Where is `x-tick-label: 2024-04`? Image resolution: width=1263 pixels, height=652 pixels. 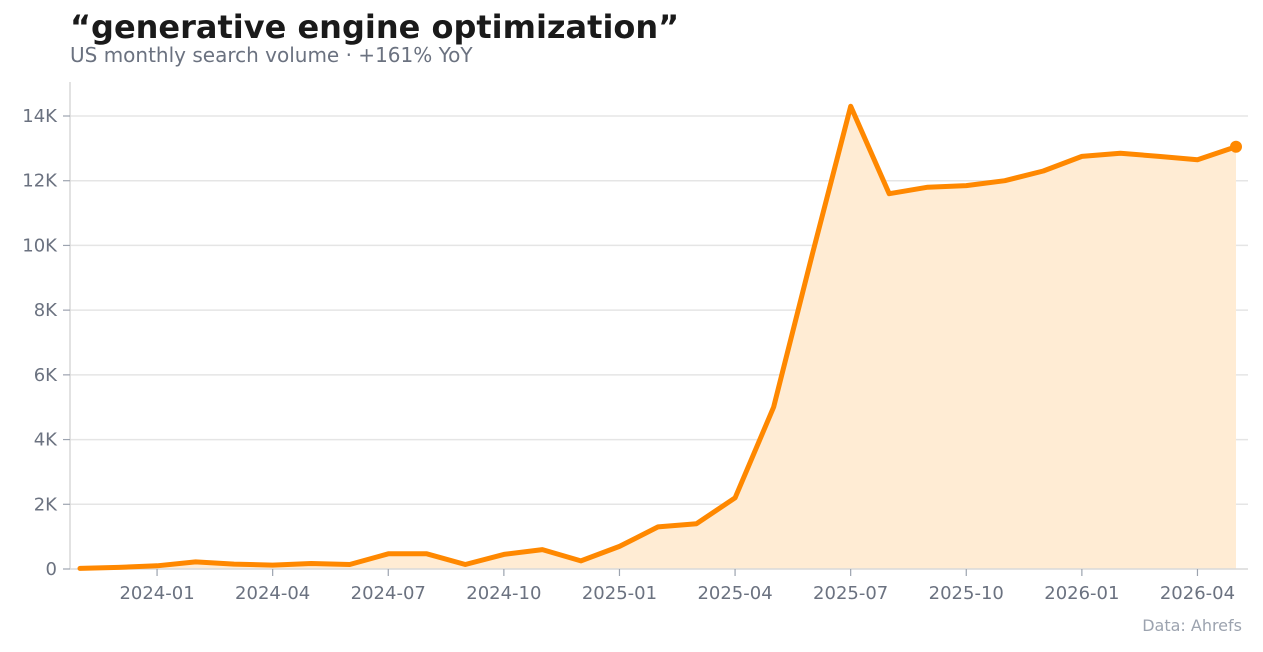 x-tick-label: 2024-04 is located at coordinates (272, 593).